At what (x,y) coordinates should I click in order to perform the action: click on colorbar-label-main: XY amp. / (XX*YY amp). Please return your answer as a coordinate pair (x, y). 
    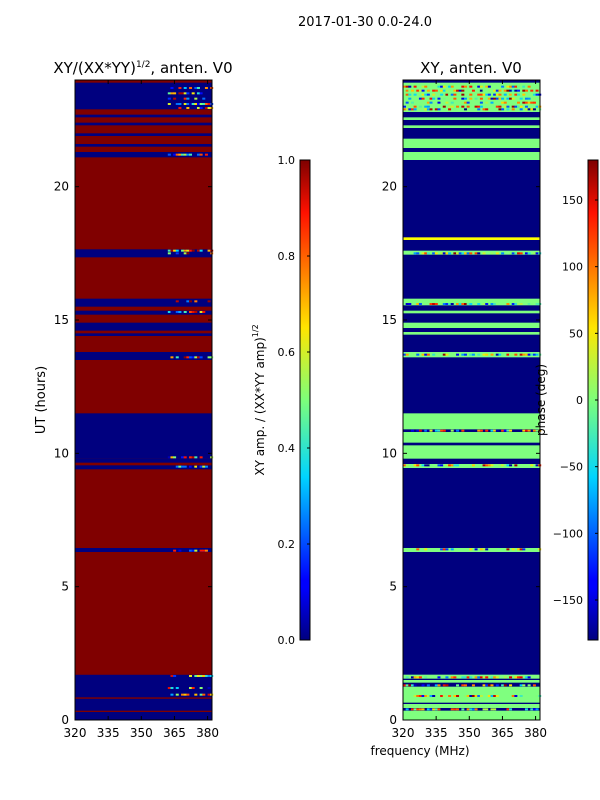
    Looking at the image, I should click on (260, 406).